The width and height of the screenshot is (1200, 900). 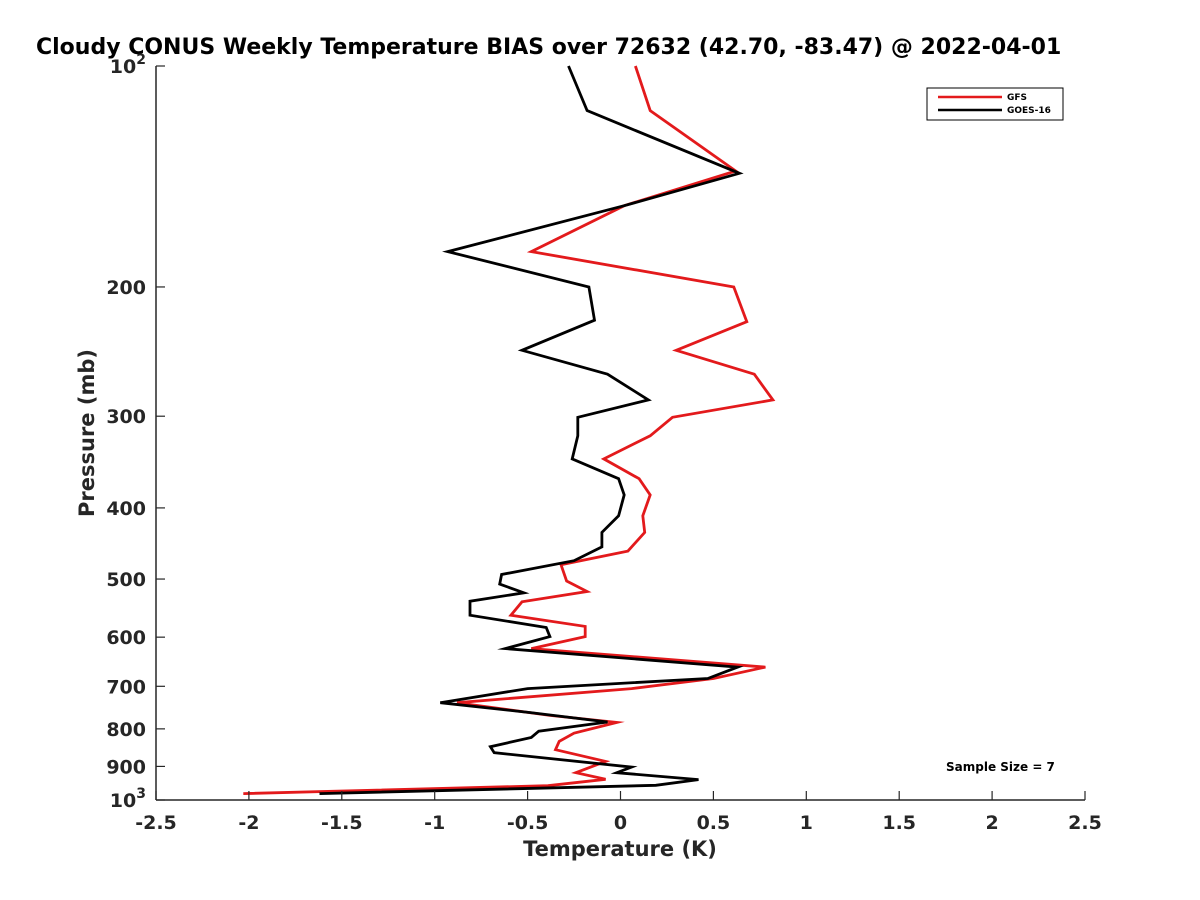 What do you see at coordinates (806, 823) in the screenshot?
I see `x-tick-label: 1` at bounding box center [806, 823].